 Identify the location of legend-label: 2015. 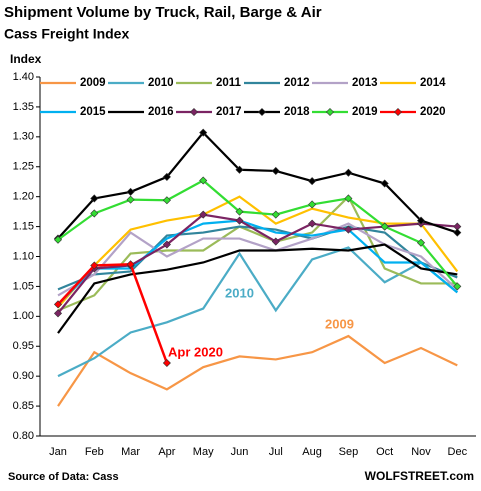
(93, 112).